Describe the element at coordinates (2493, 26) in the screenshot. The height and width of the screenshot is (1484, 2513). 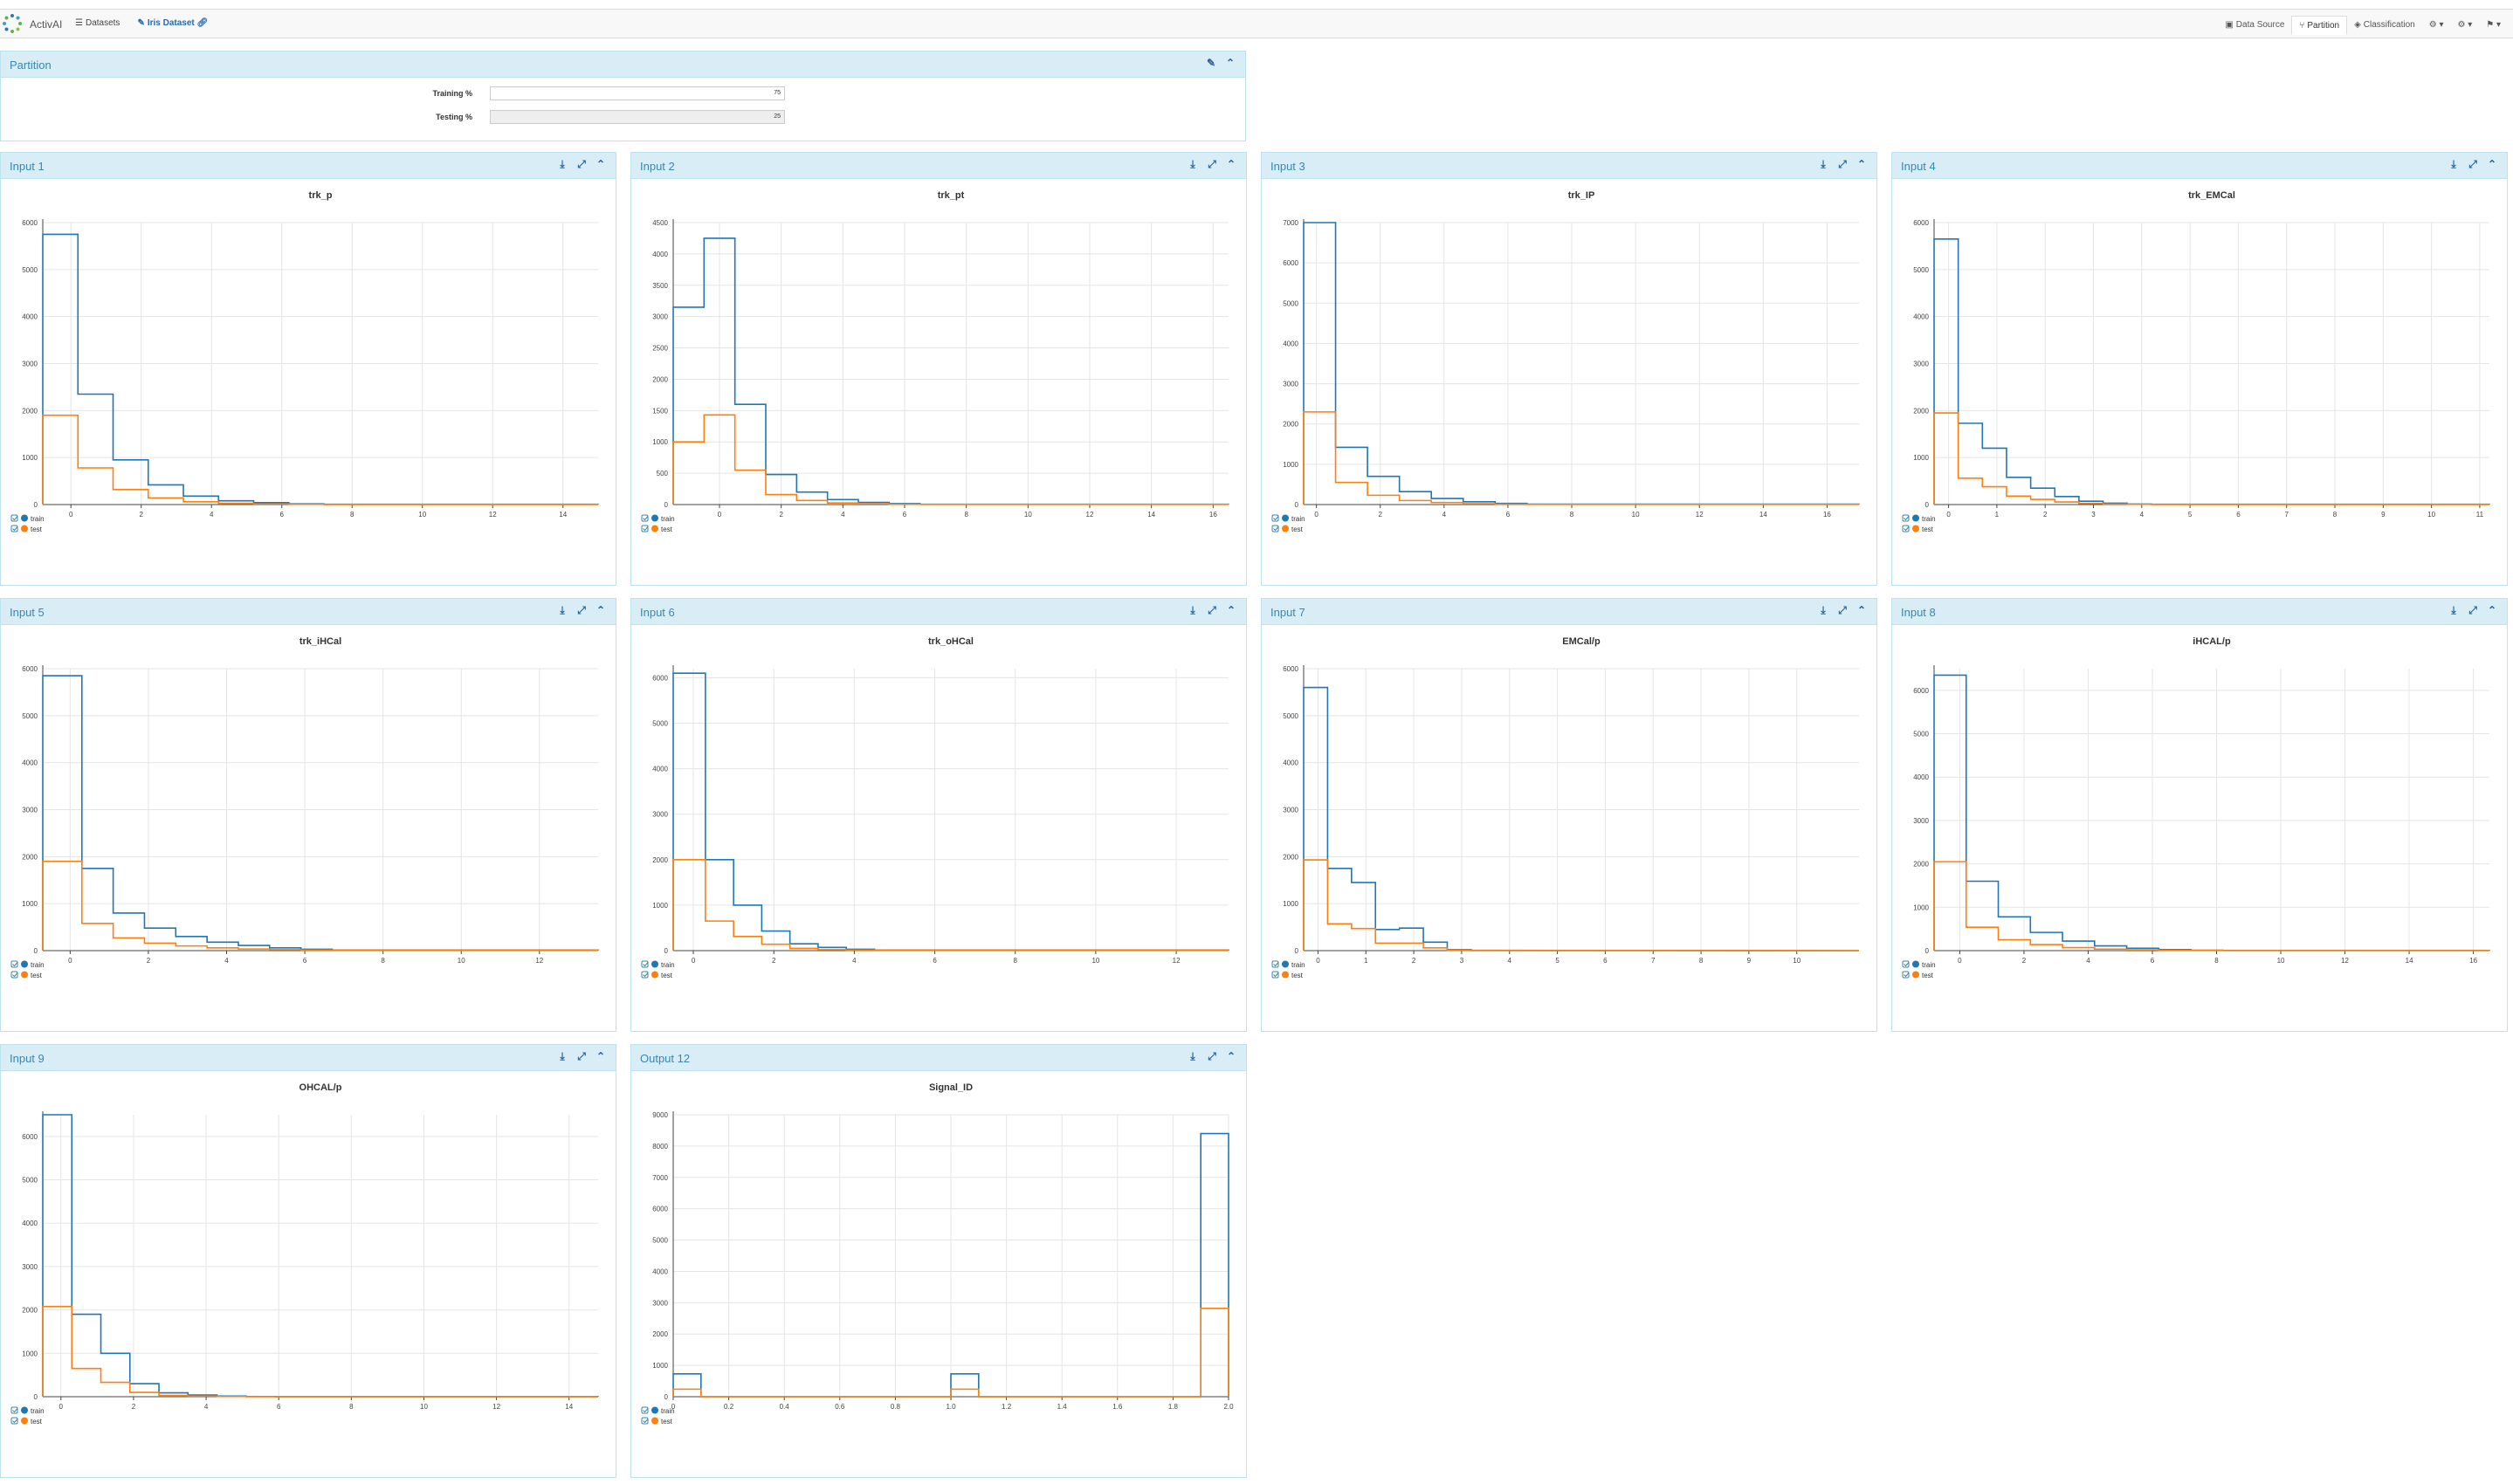
I see `flag-dropdown: ⚑ ▾` at that location.